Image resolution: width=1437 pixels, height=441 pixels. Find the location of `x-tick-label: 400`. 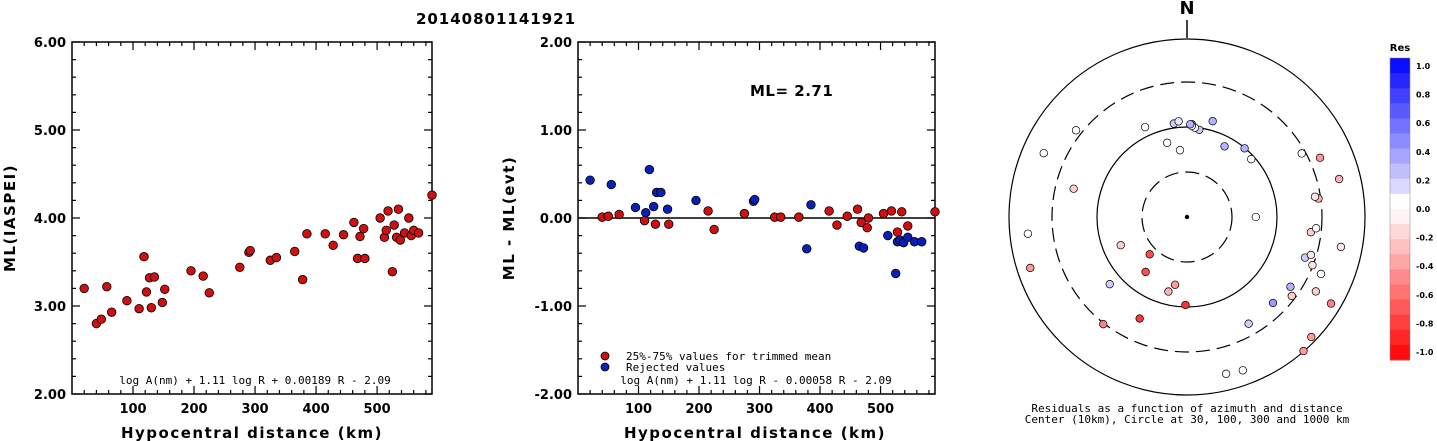

x-tick-label: 400 is located at coordinates (315, 409).